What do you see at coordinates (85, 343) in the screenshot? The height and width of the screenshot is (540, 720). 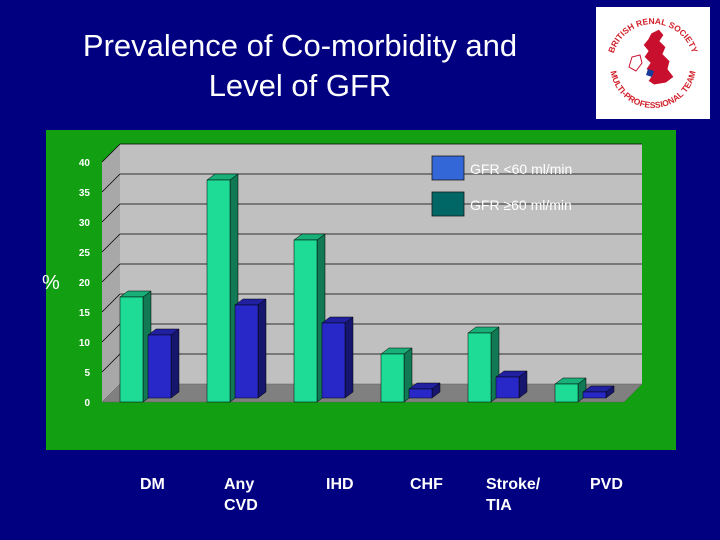 I see `y-tick-label: 10` at bounding box center [85, 343].